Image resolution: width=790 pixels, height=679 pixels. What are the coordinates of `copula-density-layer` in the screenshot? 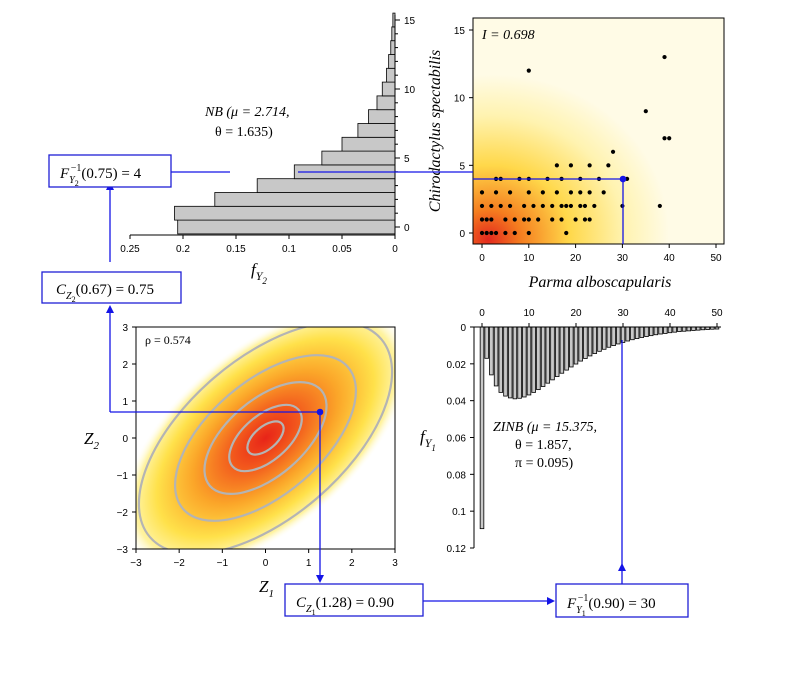 It's located at (265, 438).